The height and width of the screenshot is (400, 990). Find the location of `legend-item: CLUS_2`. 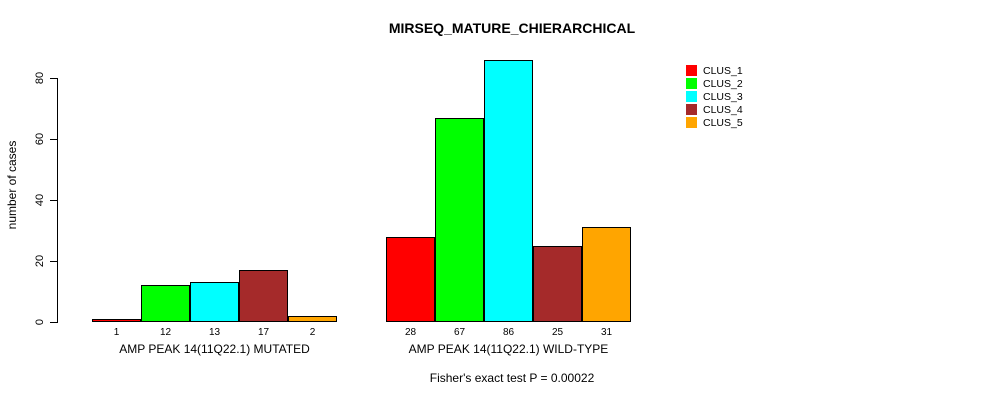

legend-item: CLUS_2 is located at coordinates (714, 83).